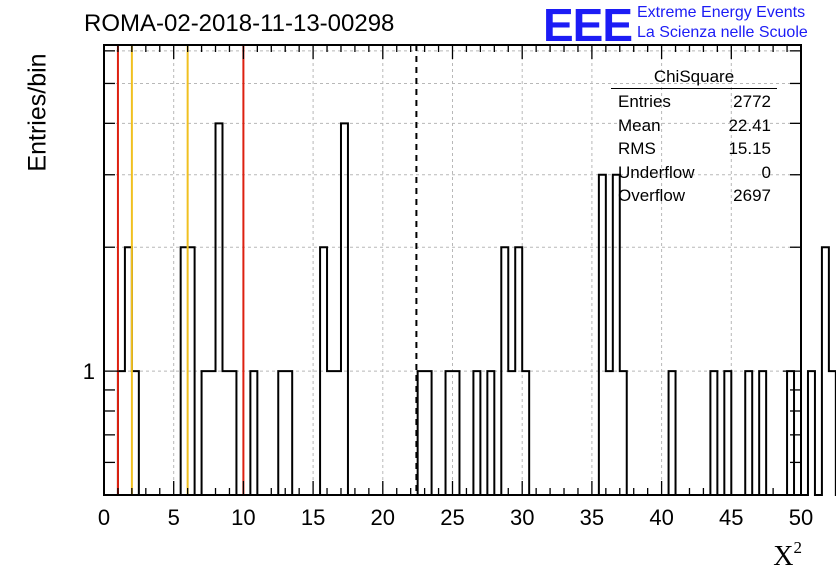 This screenshot has height=573, width=836. What do you see at coordinates (644, 101) in the screenshot?
I see `stats-label: Entries` at bounding box center [644, 101].